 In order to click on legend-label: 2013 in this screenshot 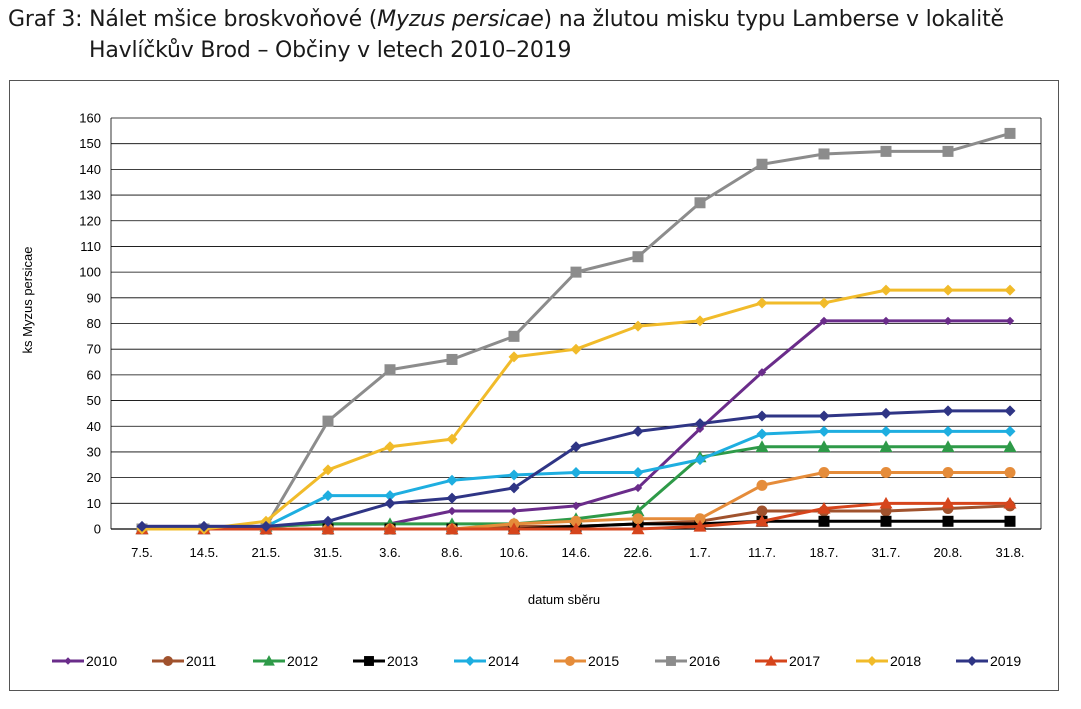, I will do `click(402, 661)`.